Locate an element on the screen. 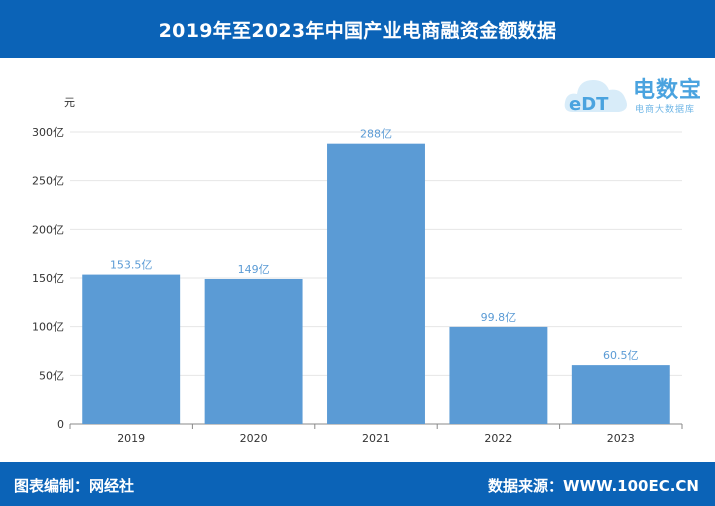 The image size is (715, 506). y-tick-label: 200亿 is located at coordinates (48, 229).